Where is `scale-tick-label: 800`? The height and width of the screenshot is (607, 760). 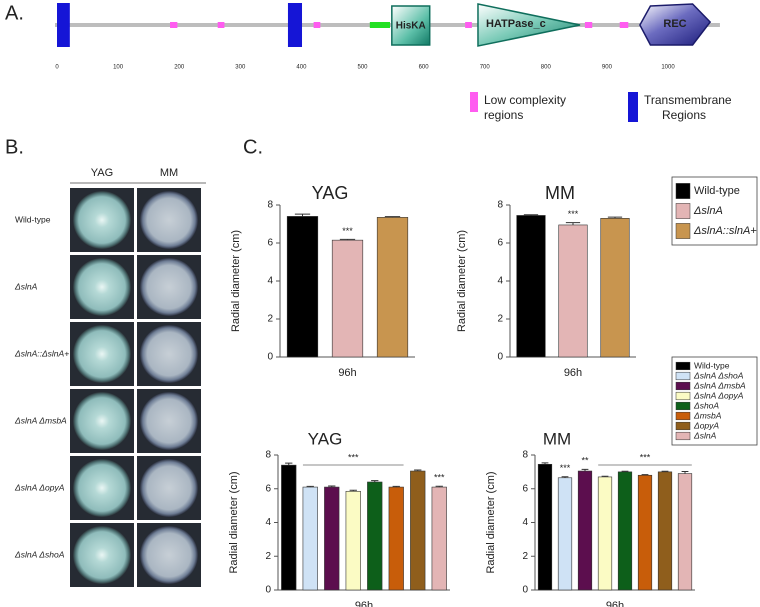
scale-tick-label: 800 is located at coordinates (546, 68).